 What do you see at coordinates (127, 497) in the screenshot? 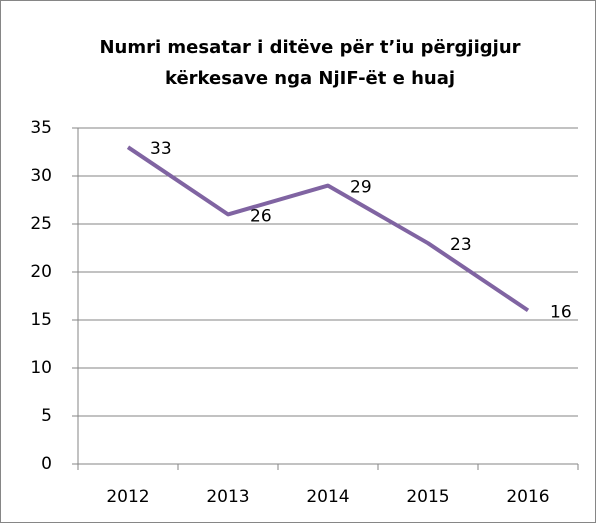
I see `x-tick-label: 2012` at bounding box center [127, 497].